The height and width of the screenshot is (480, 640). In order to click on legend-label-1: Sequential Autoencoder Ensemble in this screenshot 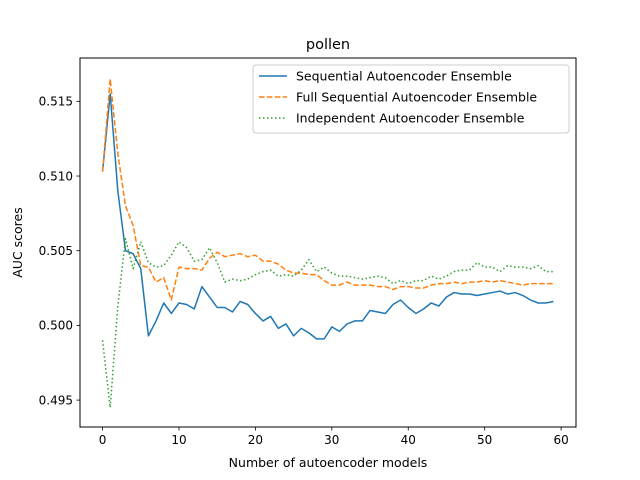, I will do `click(404, 75)`.